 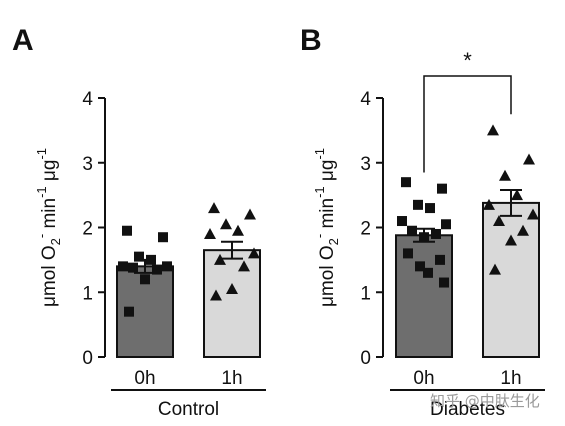 What do you see at coordinates (467, 409) in the screenshot?
I see `group-label: Diabetes` at bounding box center [467, 409].